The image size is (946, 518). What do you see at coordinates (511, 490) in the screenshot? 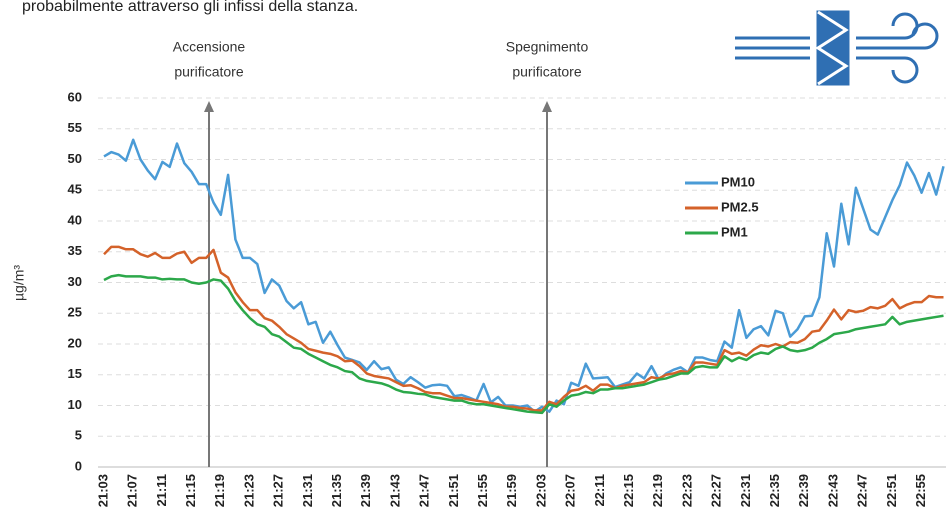
I see `x-tick-label: 21:59` at bounding box center [511, 490].